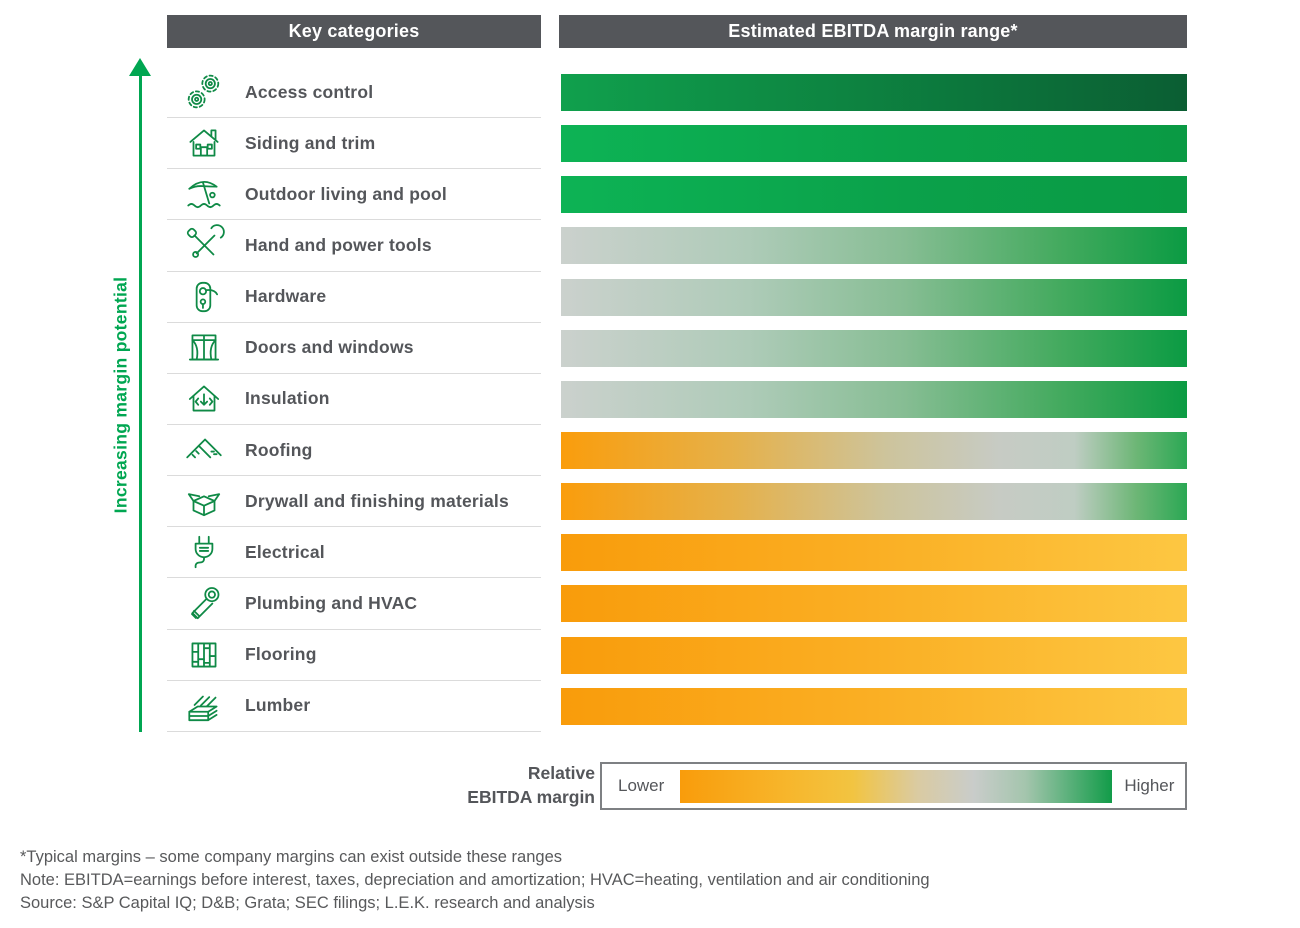 This screenshot has width=1300, height=928. What do you see at coordinates (140, 67) in the screenshot?
I see `up-arrow-icon` at bounding box center [140, 67].